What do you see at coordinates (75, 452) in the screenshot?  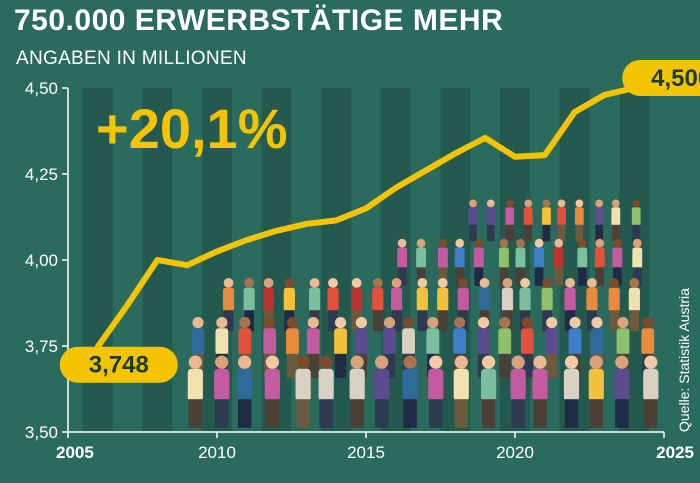 I see `x-tick-label: 2005` at bounding box center [75, 452].